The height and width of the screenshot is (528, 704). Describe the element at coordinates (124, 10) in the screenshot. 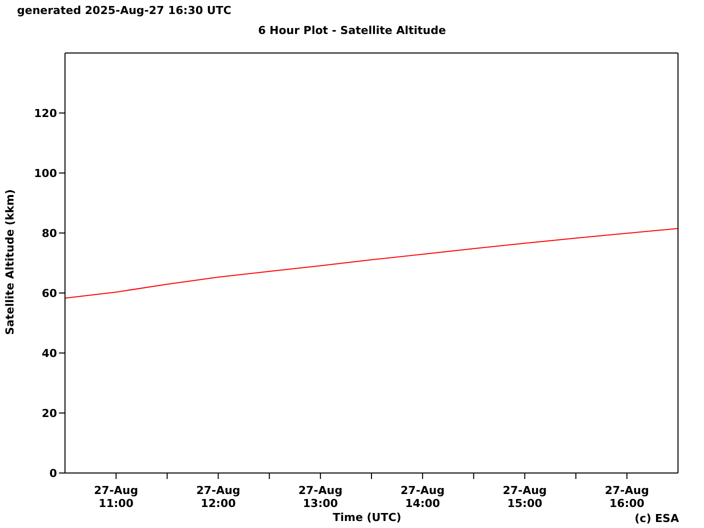

I see `text: generated 2025-Aug-27 16:30 UTC` at that location.